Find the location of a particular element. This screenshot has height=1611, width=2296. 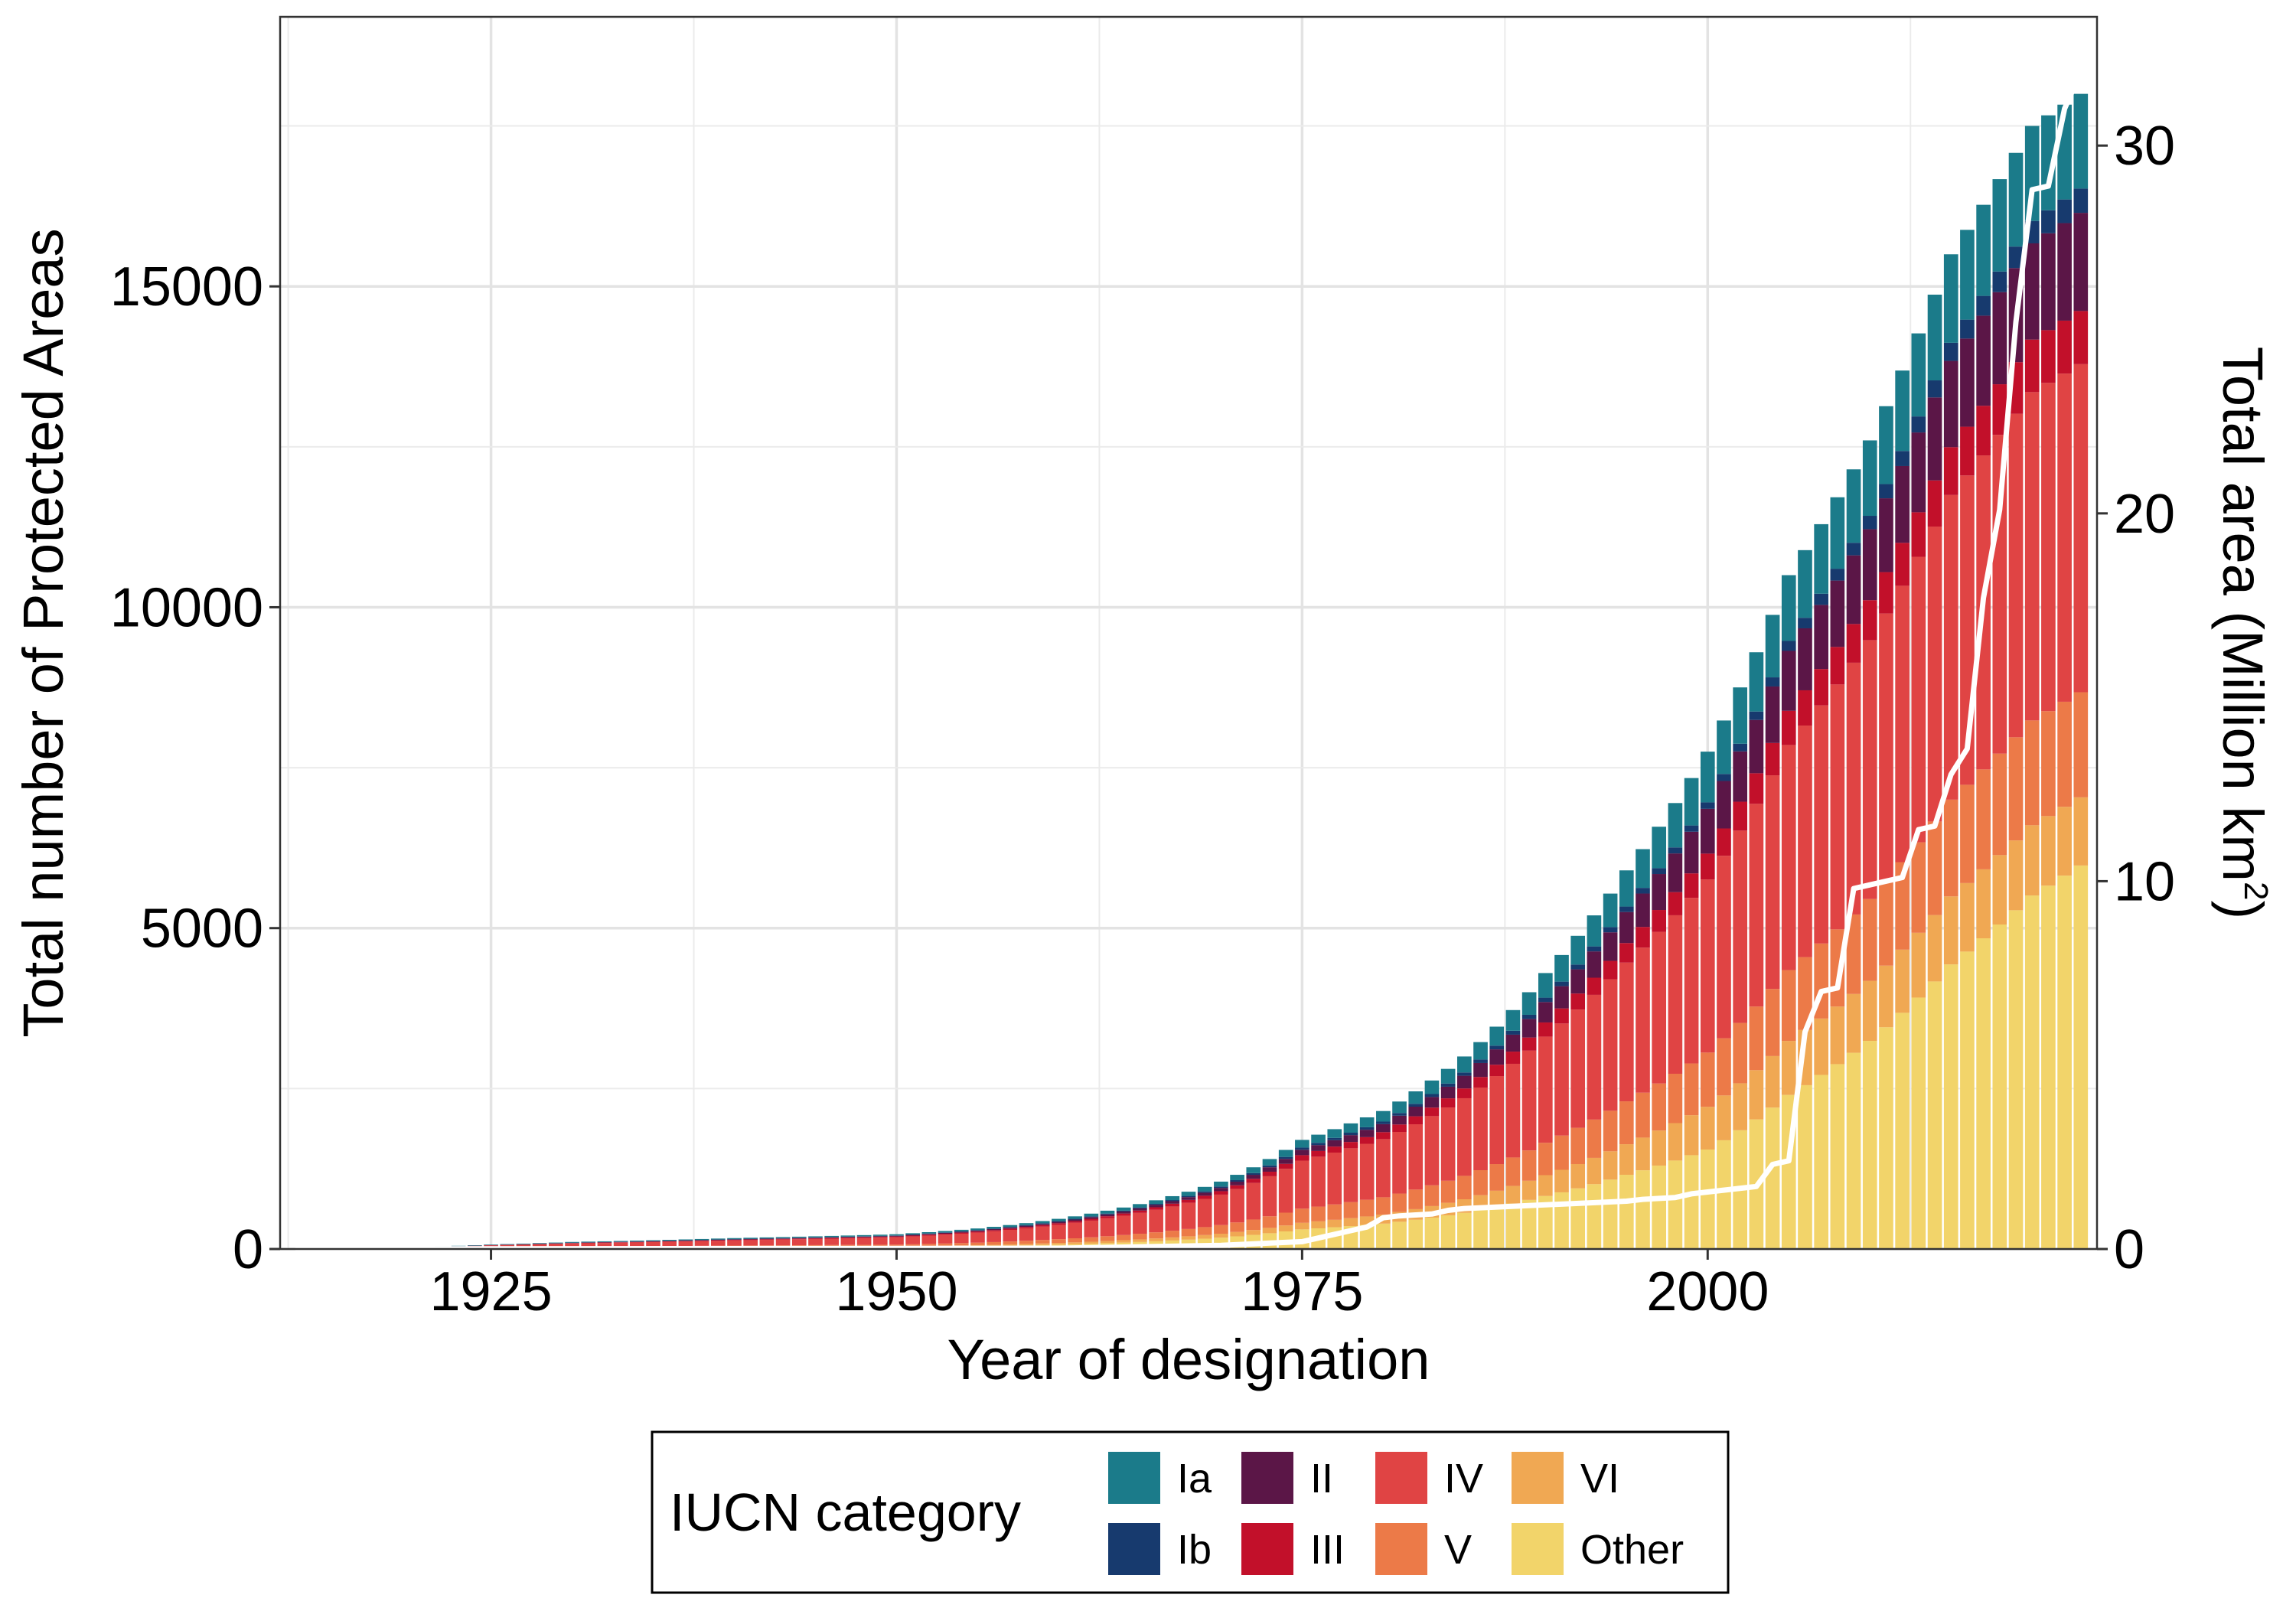

y2-axis-title-superscript: 2 is located at coordinates (2256, 891).